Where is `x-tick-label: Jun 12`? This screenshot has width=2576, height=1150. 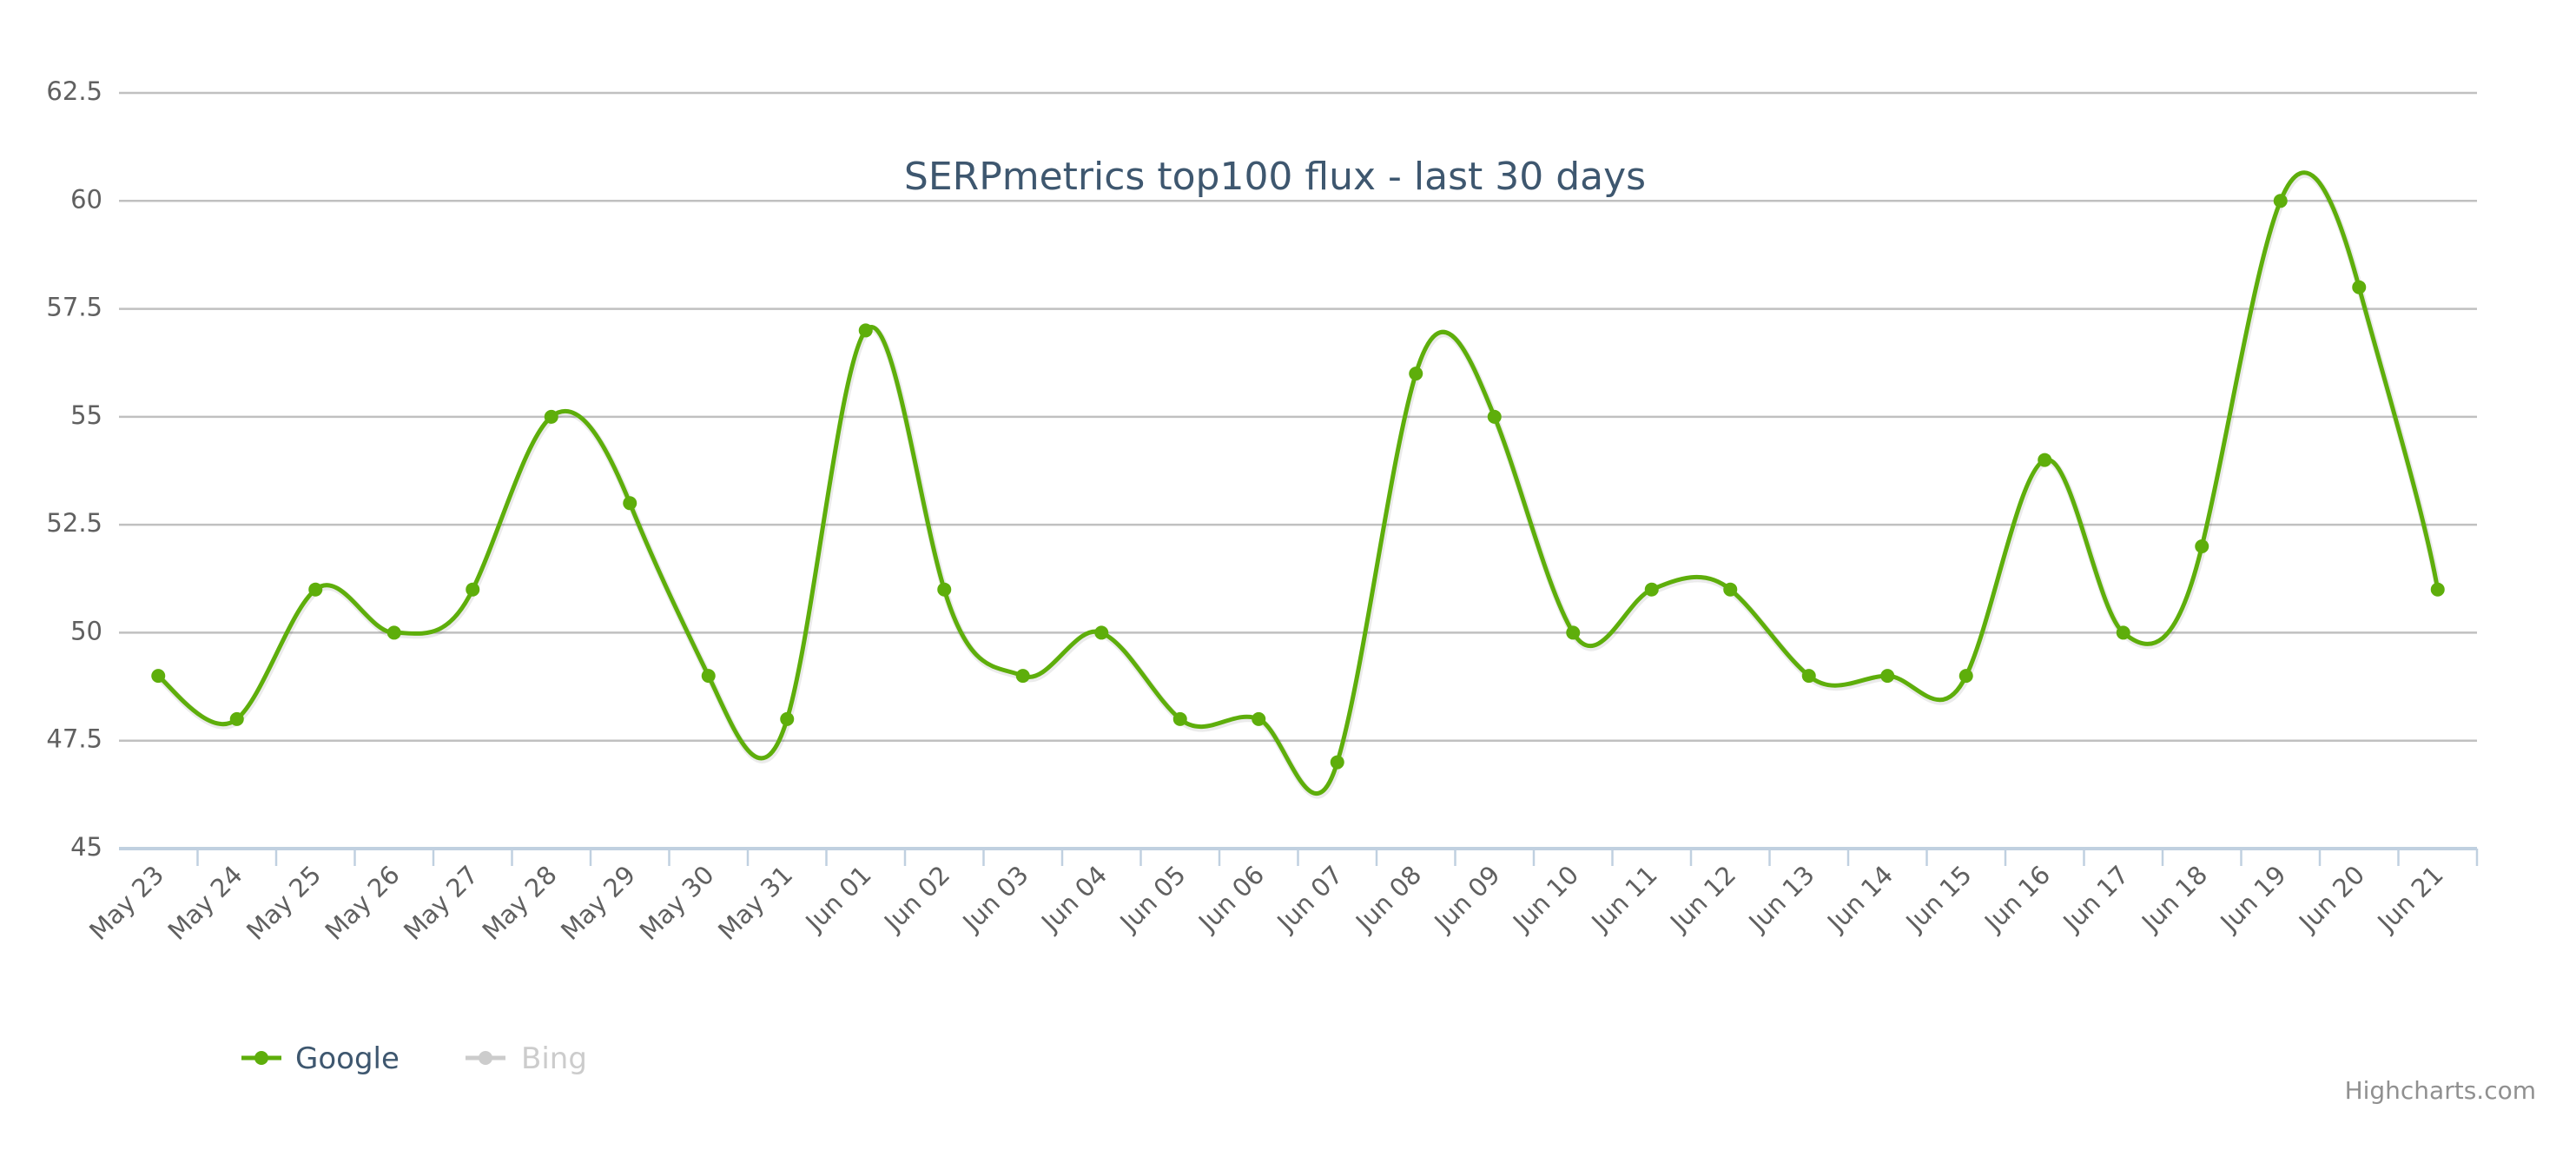
x-tick-label: Jun 12 is located at coordinates (1702, 899).